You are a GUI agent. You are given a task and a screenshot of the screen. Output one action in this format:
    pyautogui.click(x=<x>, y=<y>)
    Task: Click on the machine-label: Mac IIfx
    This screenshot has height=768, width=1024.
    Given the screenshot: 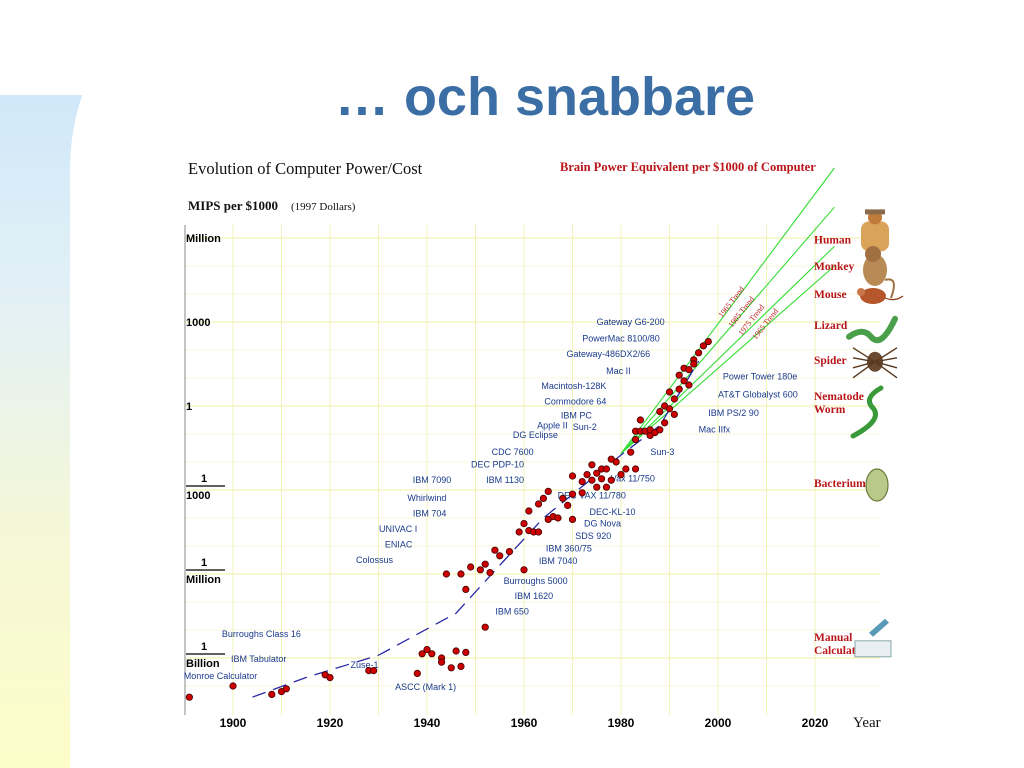 What is the action you would take?
    pyautogui.click(x=715, y=430)
    